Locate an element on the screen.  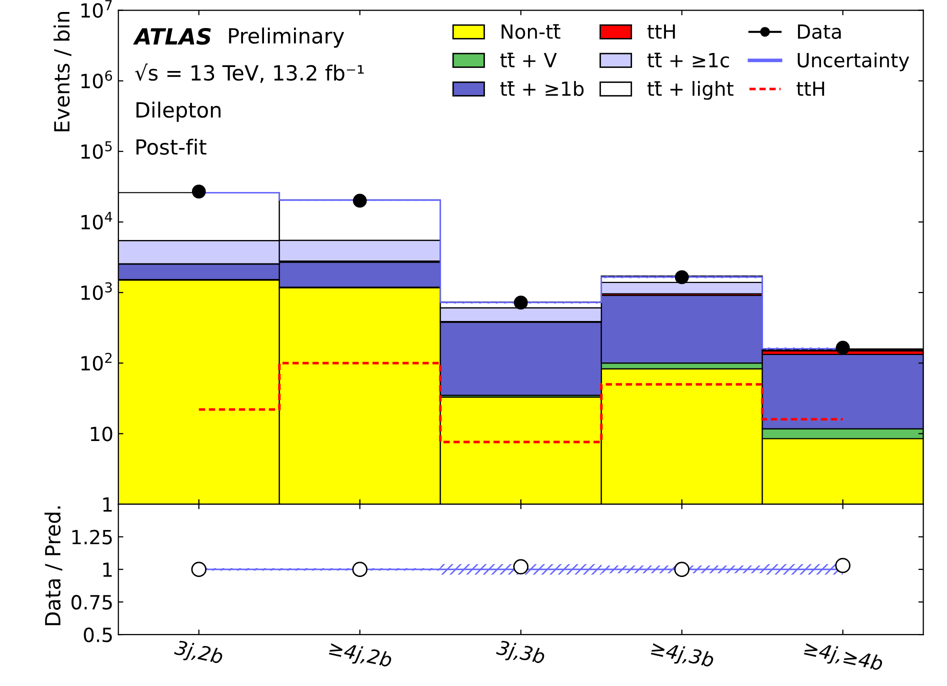
legend-label: tt̄ + light is located at coordinates (690, 90).